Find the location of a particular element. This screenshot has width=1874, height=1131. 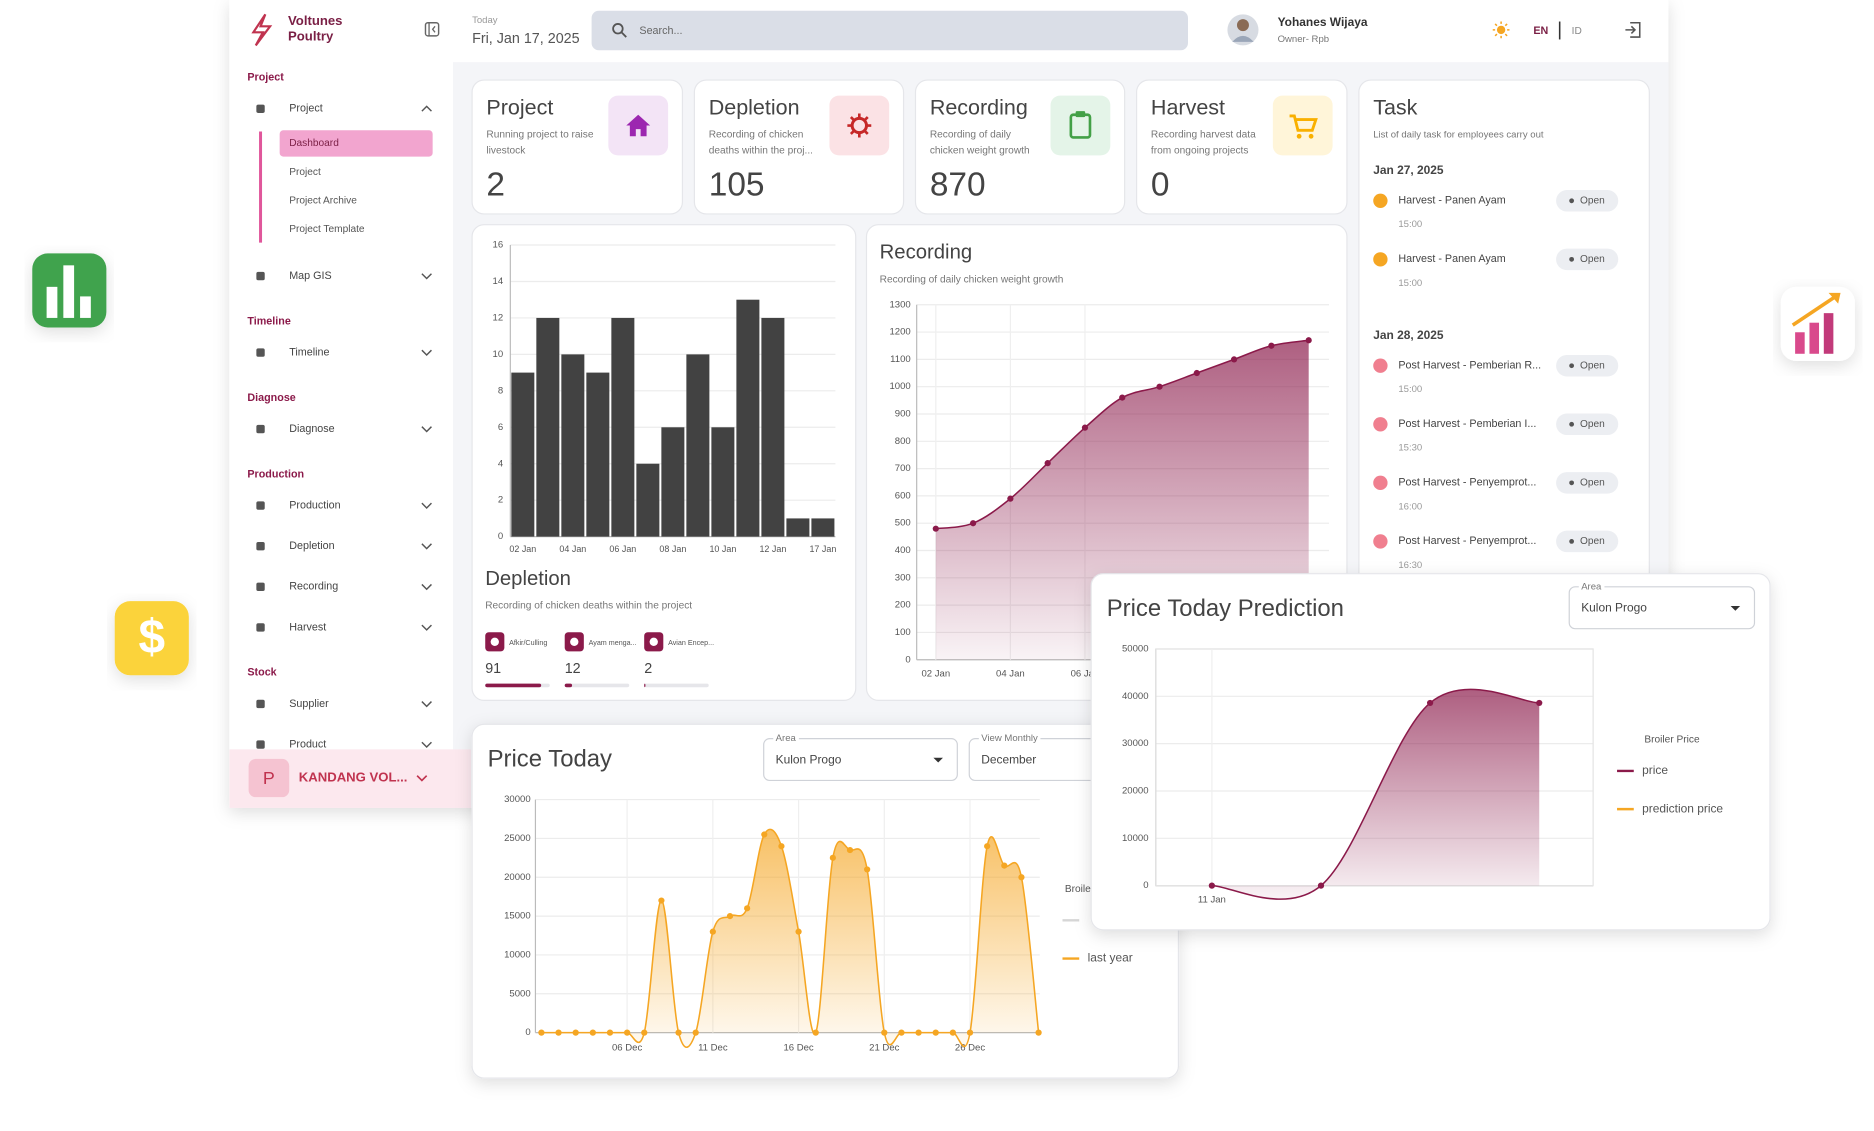

y-tick-label: 1100 is located at coordinates (900, 359).